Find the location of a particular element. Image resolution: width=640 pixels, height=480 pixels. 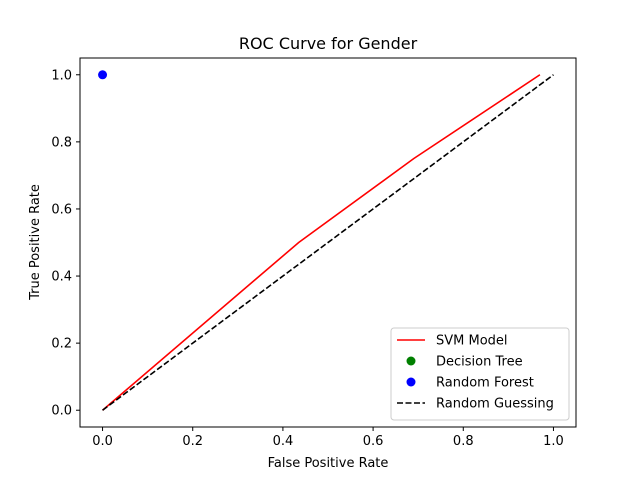

x-tick-label: 0.6 is located at coordinates (373, 441).